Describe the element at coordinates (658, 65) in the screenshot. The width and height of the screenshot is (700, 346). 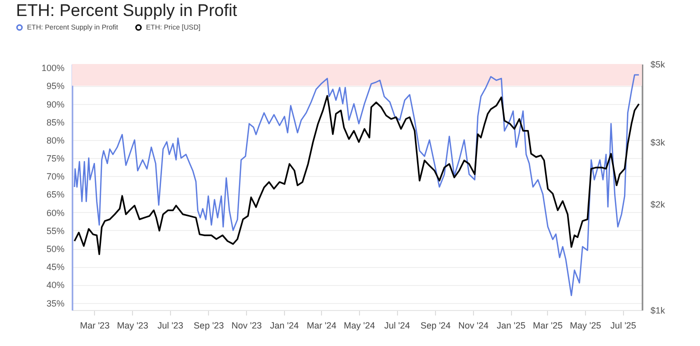
I see `y2-tick-label: $5k` at that location.